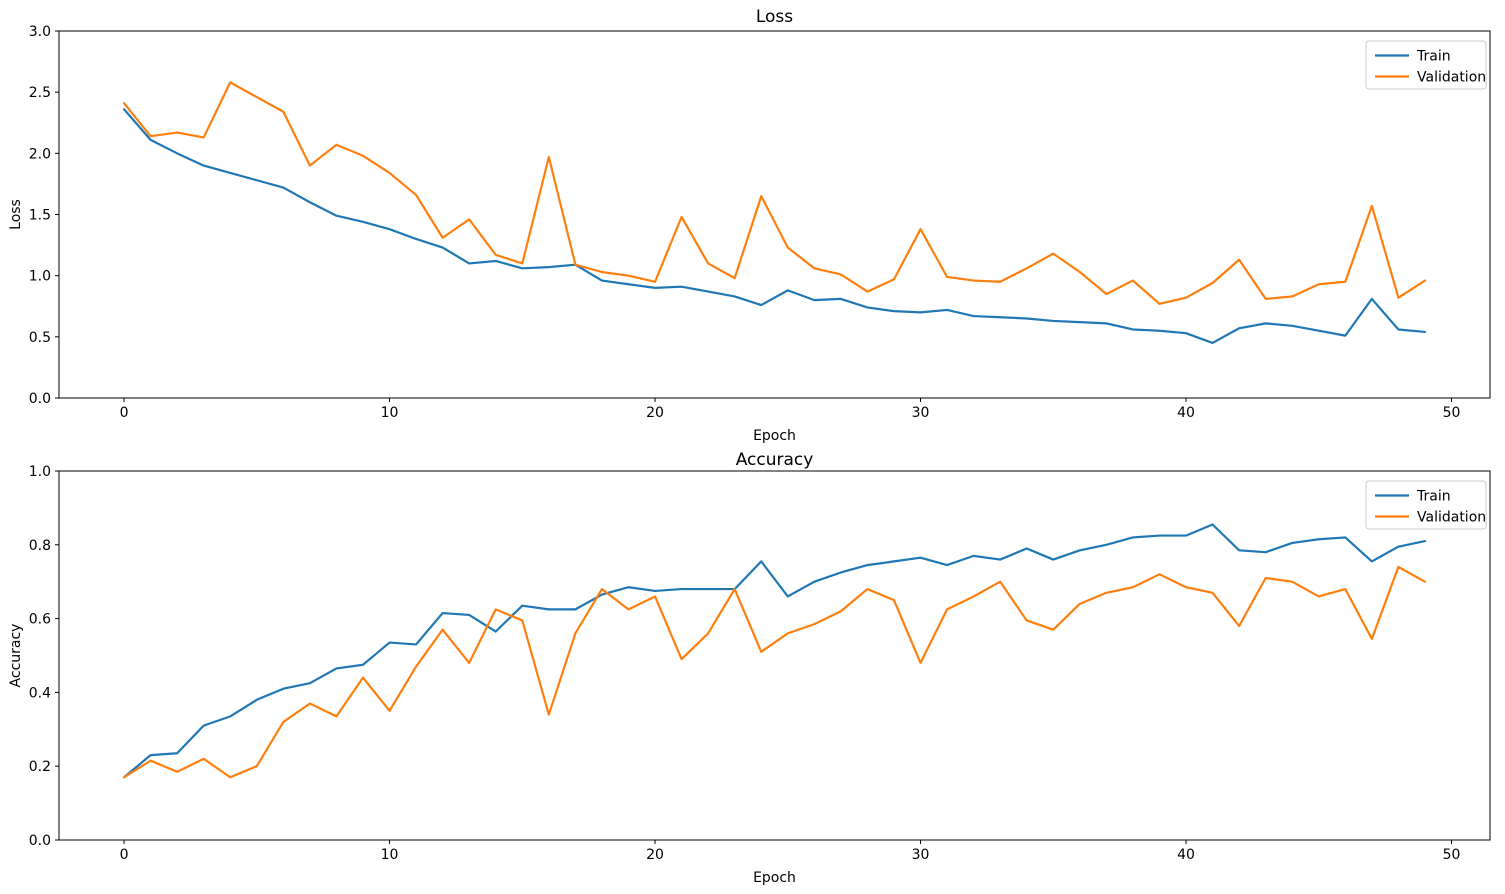  I want to click on accuracy-y-tick-label: 0.2, so click(40, 767).